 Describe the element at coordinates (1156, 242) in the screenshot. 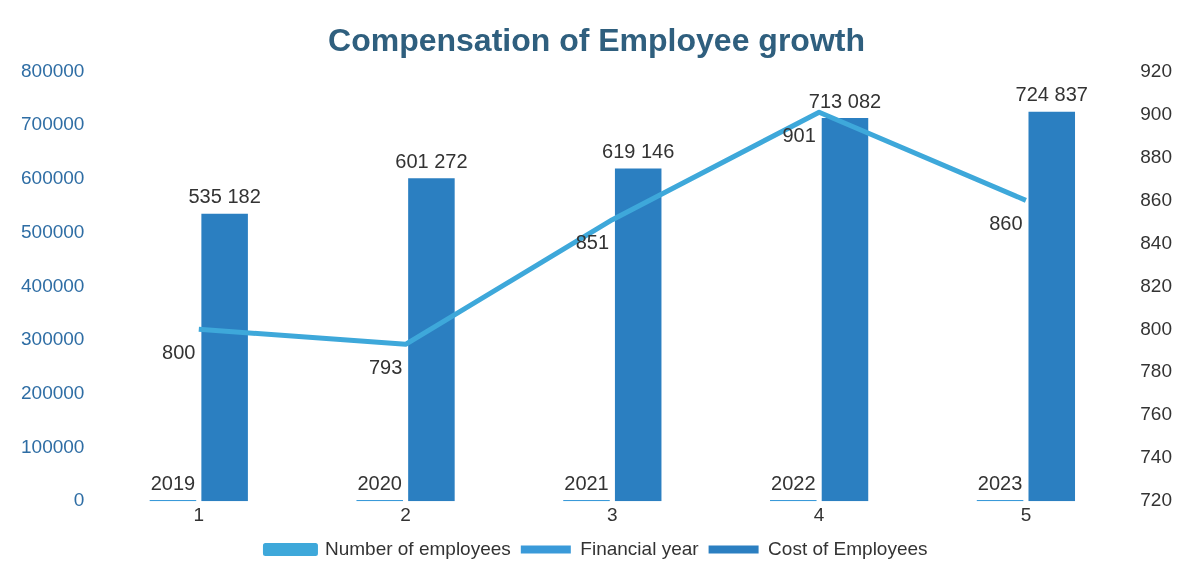

I see `y2-tick-label: 840` at that location.